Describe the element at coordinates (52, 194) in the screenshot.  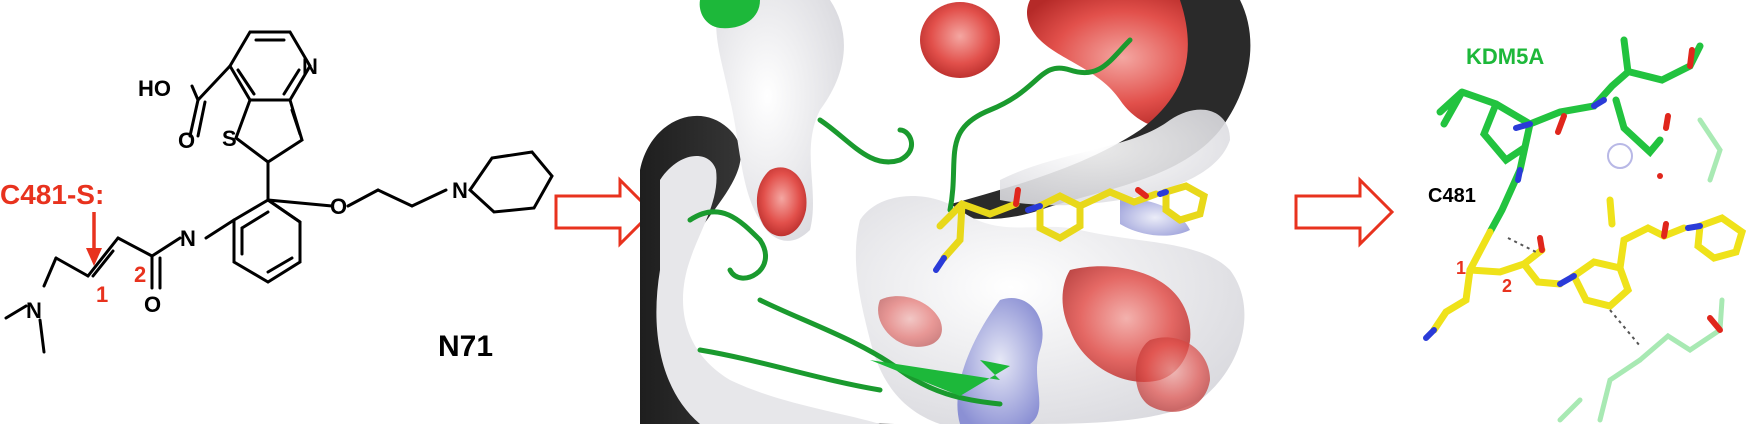
I see `attack-site-label: C481-S:` at that location.